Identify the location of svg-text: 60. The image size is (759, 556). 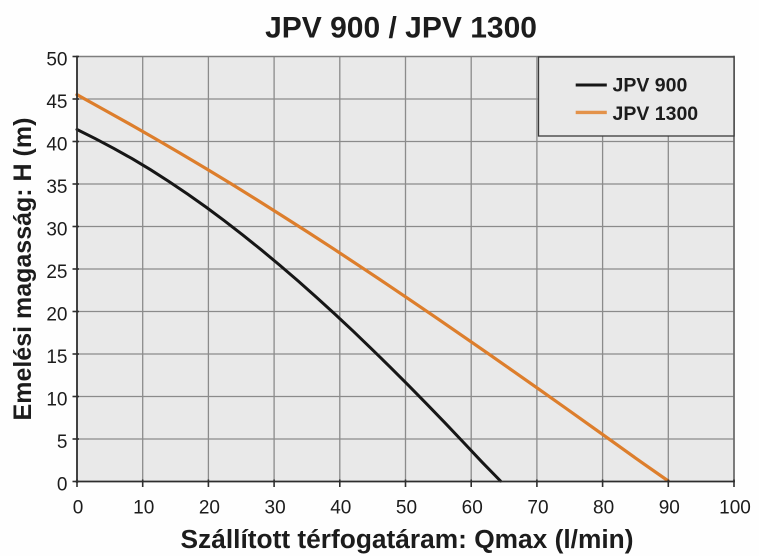
(472, 508).